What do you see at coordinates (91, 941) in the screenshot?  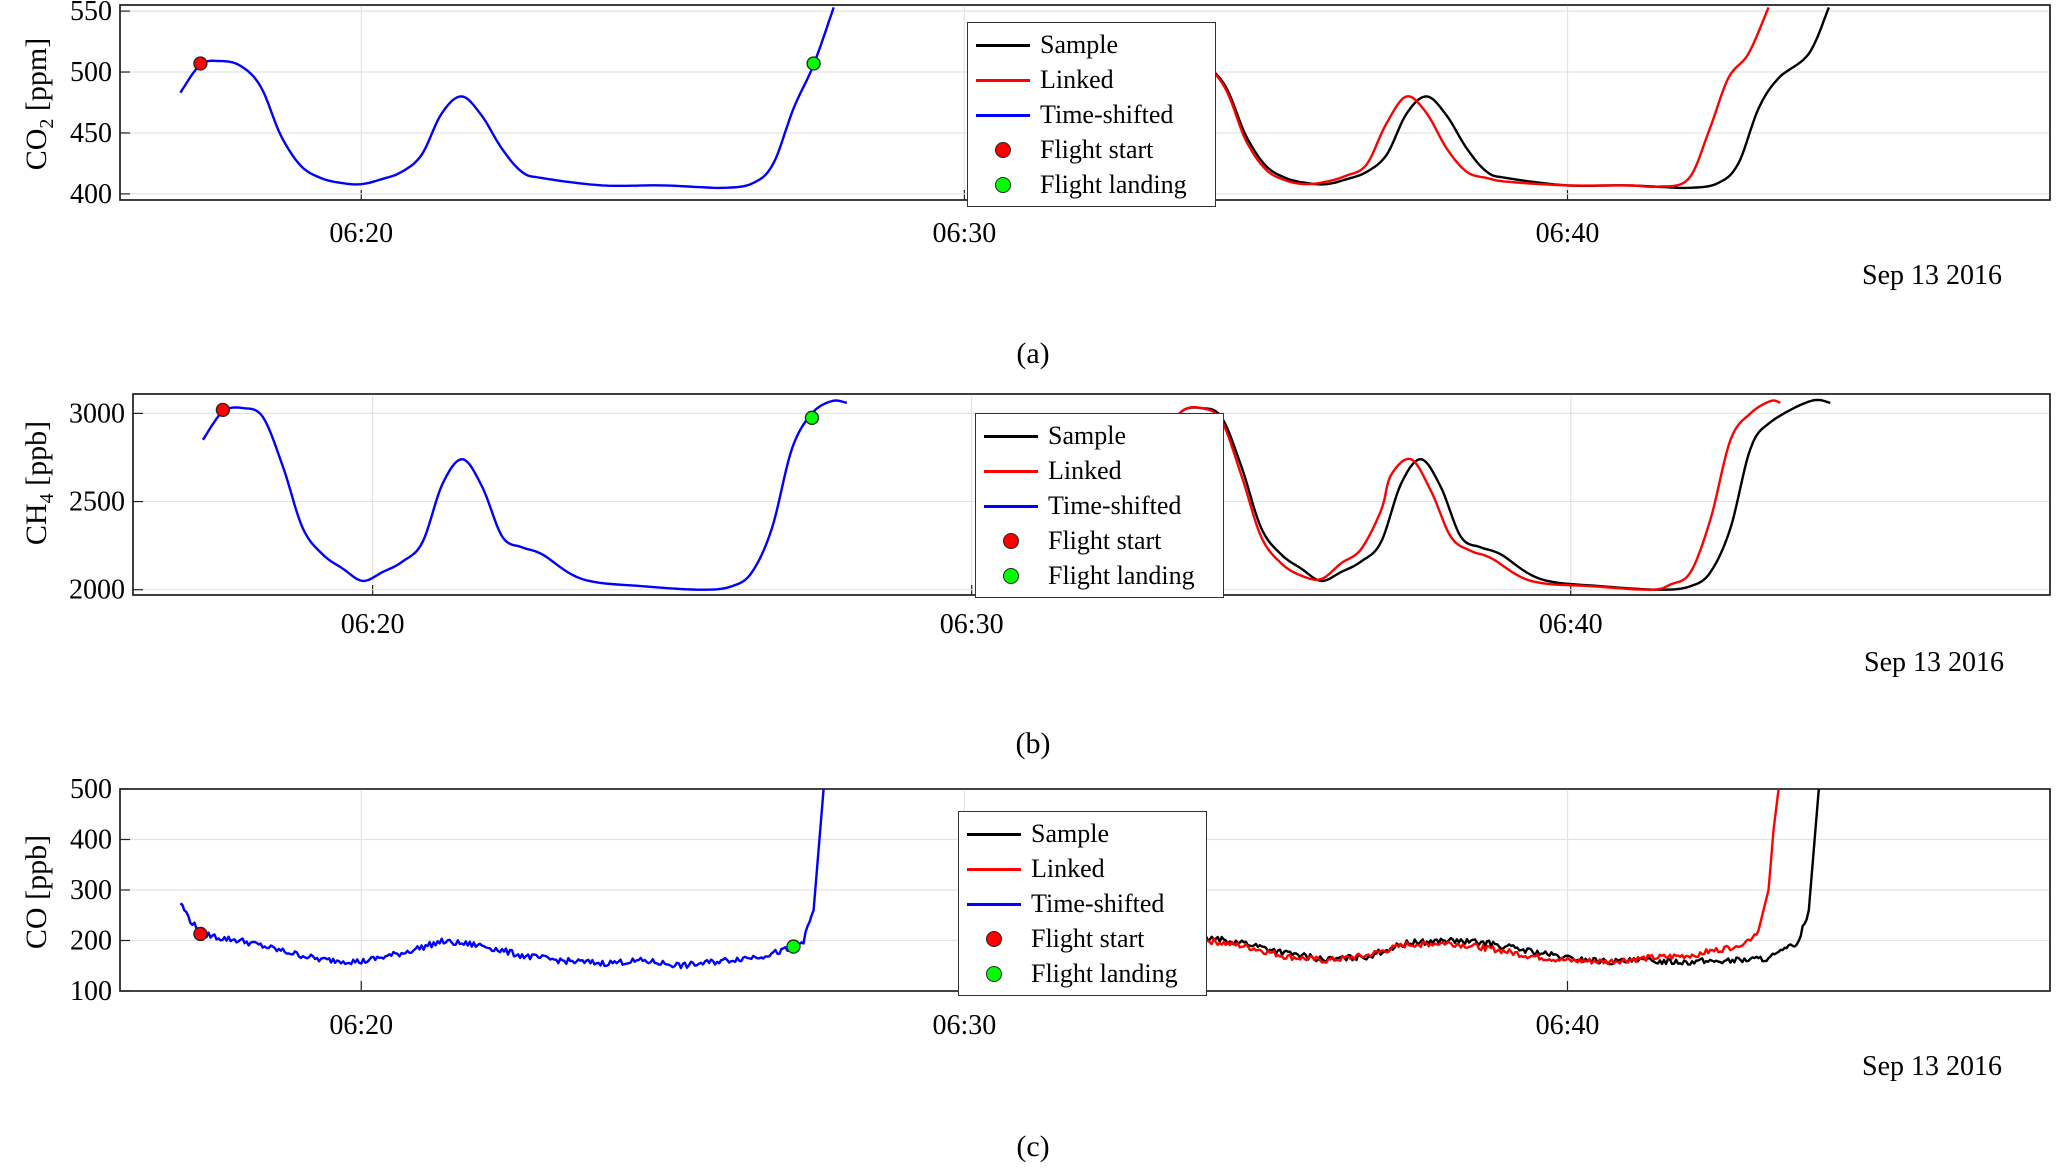 I see `y-tick-label: 200` at bounding box center [91, 941].